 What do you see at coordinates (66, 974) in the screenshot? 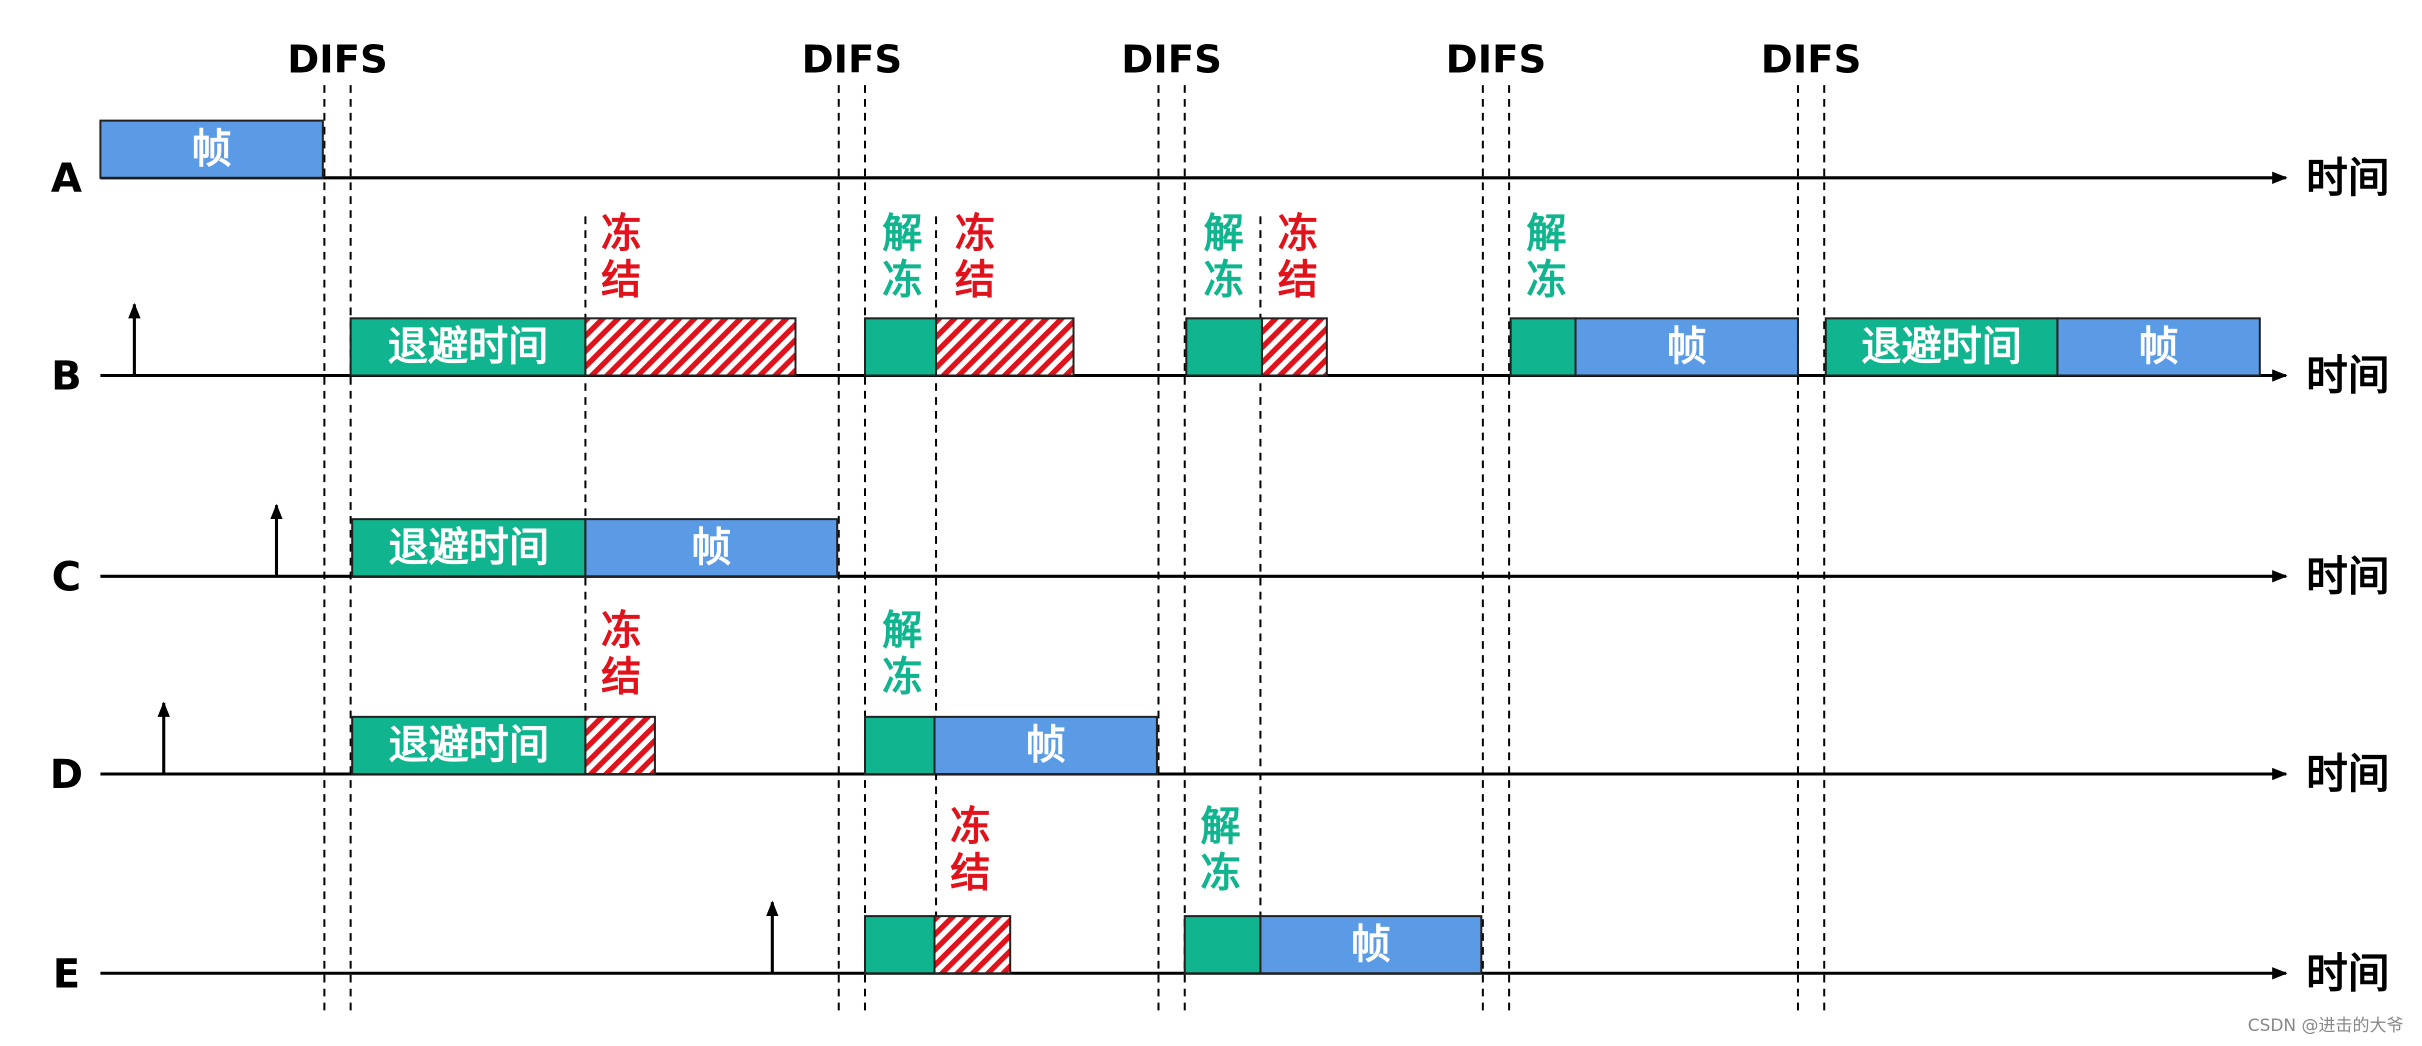
I see `row-label: E` at bounding box center [66, 974].